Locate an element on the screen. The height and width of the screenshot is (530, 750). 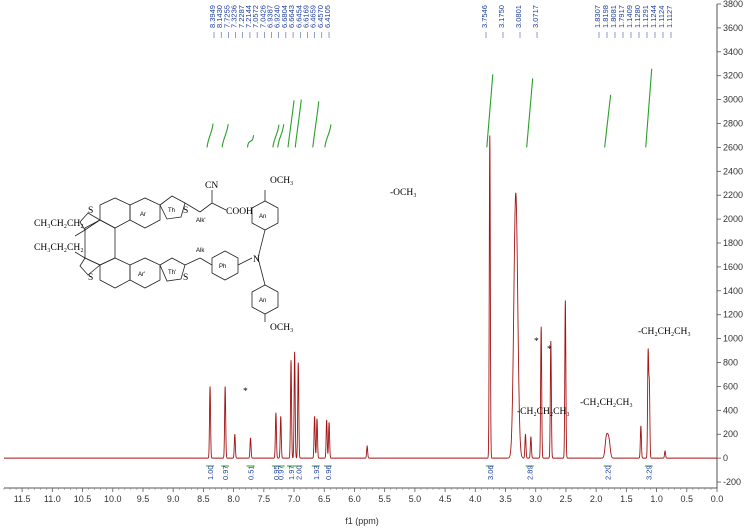
integral-value: 0.95 is located at coordinates (276, 472).